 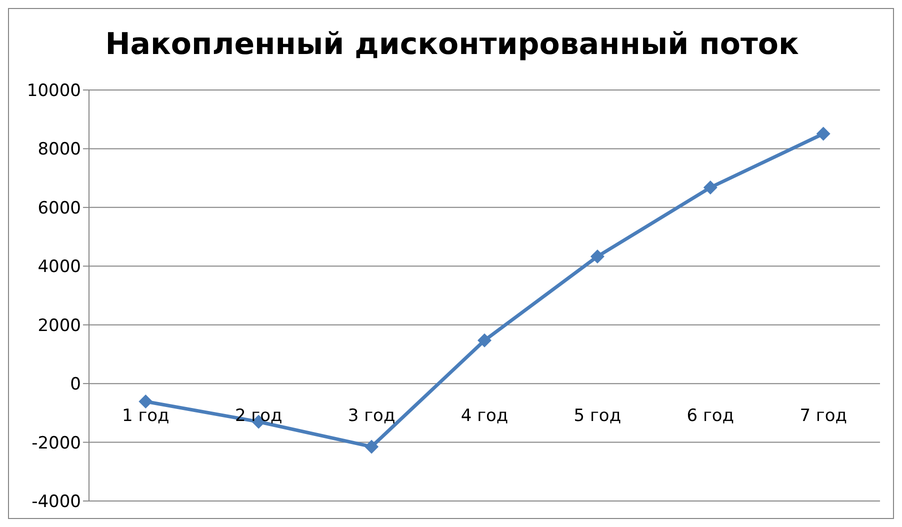 What do you see at coordinates (484, 416) in the screenshot?
I see `x-tick-label: 4 год` at bounding box center [484, 416].